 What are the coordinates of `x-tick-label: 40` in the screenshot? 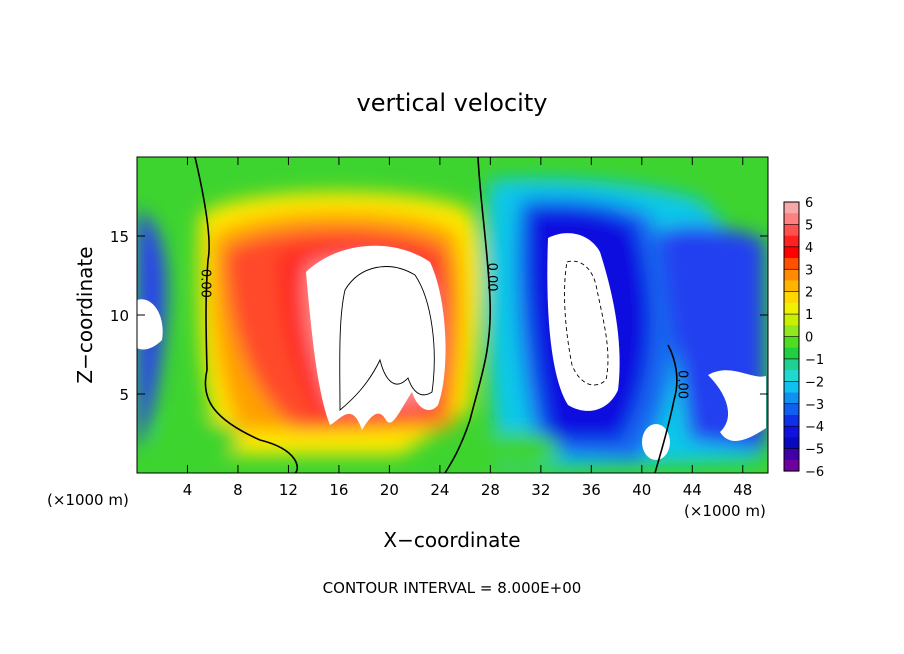 It's located at (641, 490).